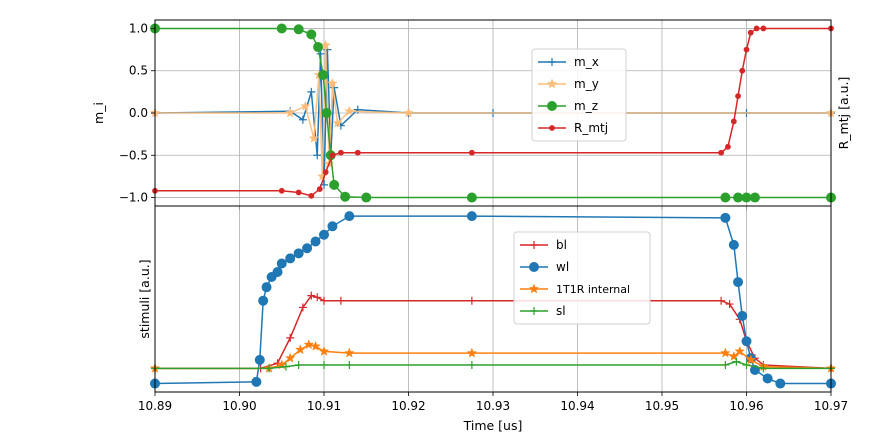 The width and height of the screenshot is (891, 434). What do you see at coordinates (831, 406) in the screenshot?
I see `x-tick-label: 10.97` at bounding box center [831, 406].